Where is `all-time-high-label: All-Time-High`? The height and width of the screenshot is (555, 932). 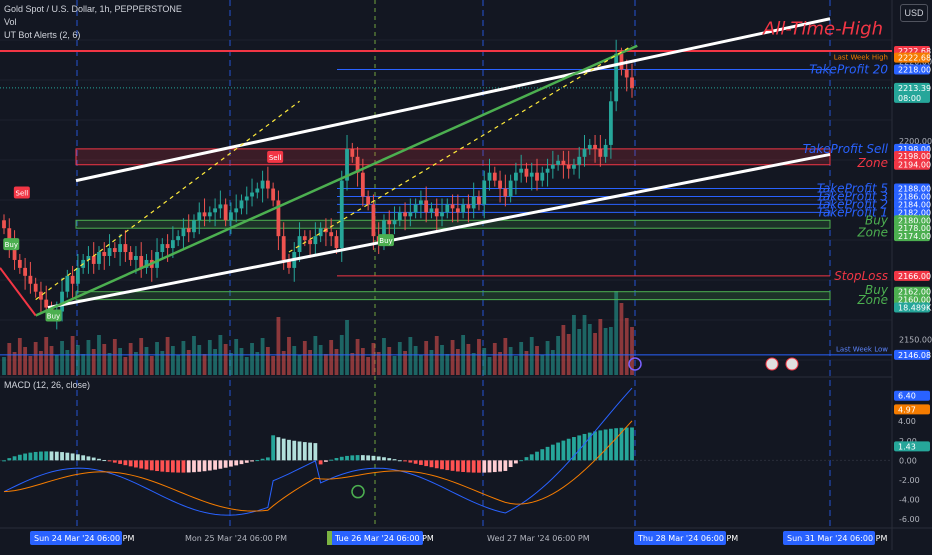 all-time-high-label: All-Time-High is located at coordinates (822, 29).